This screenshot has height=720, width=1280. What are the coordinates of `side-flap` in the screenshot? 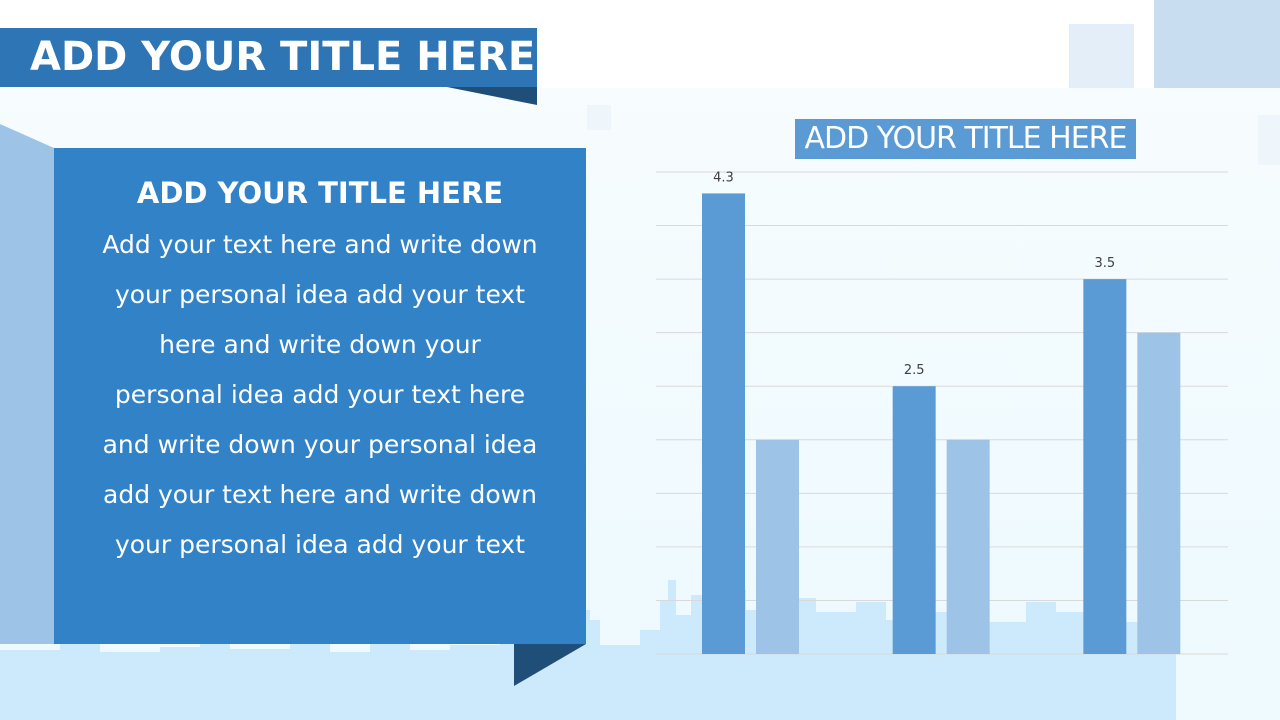 It's located at (27, 384).